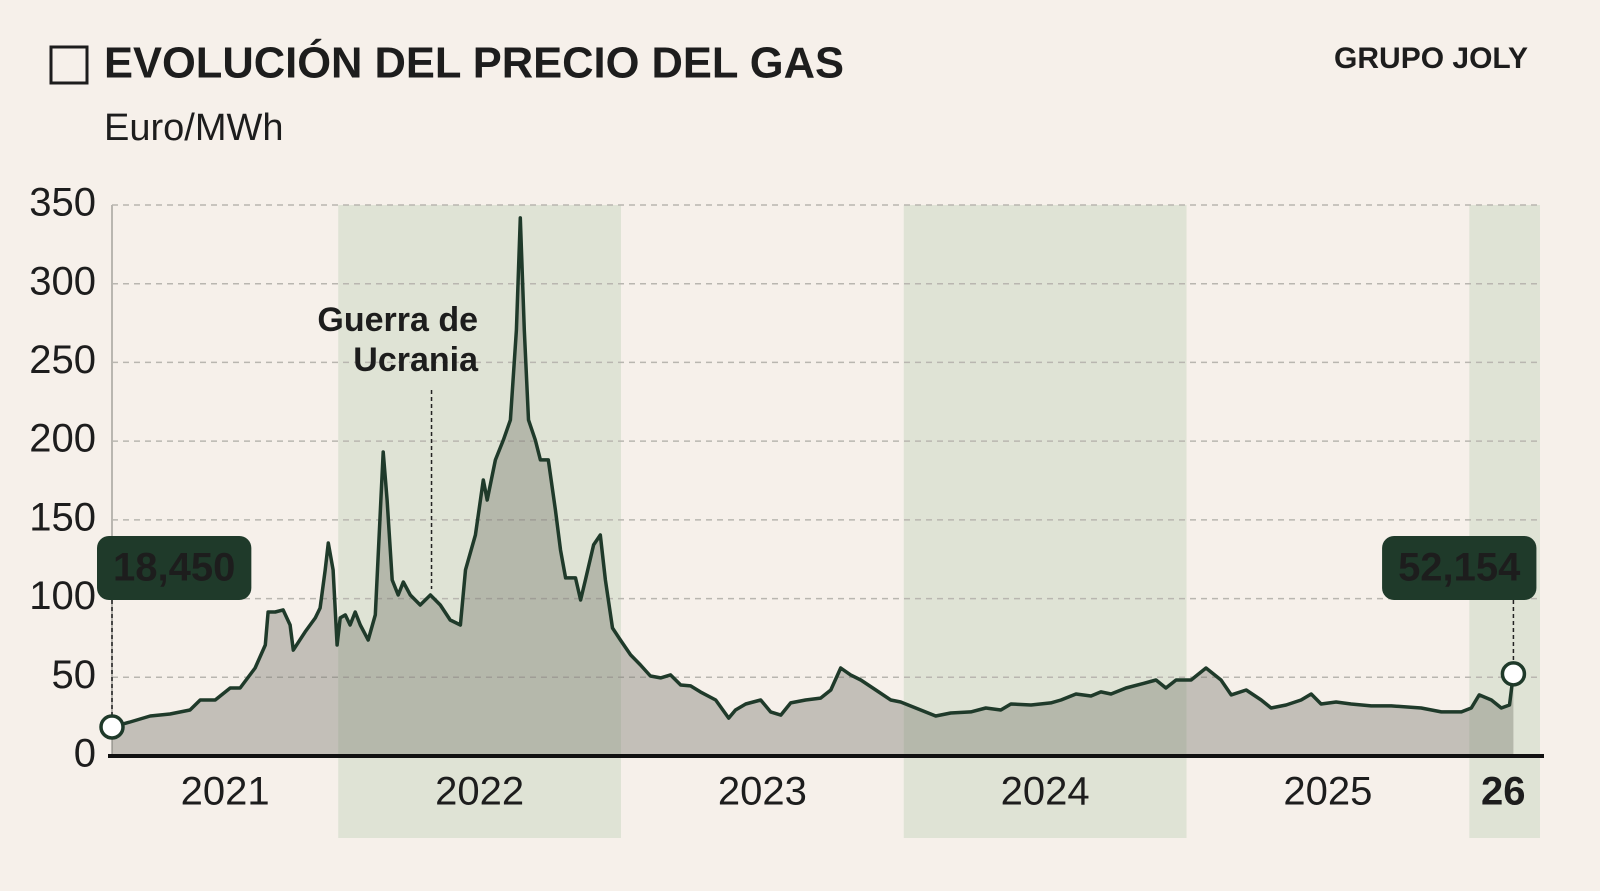 This screenshot has height=891, width=1600. Describe the element at coordinates (193, 128) in the screenshot. I see `chart-subtitle: Euro/MWh` at that location.